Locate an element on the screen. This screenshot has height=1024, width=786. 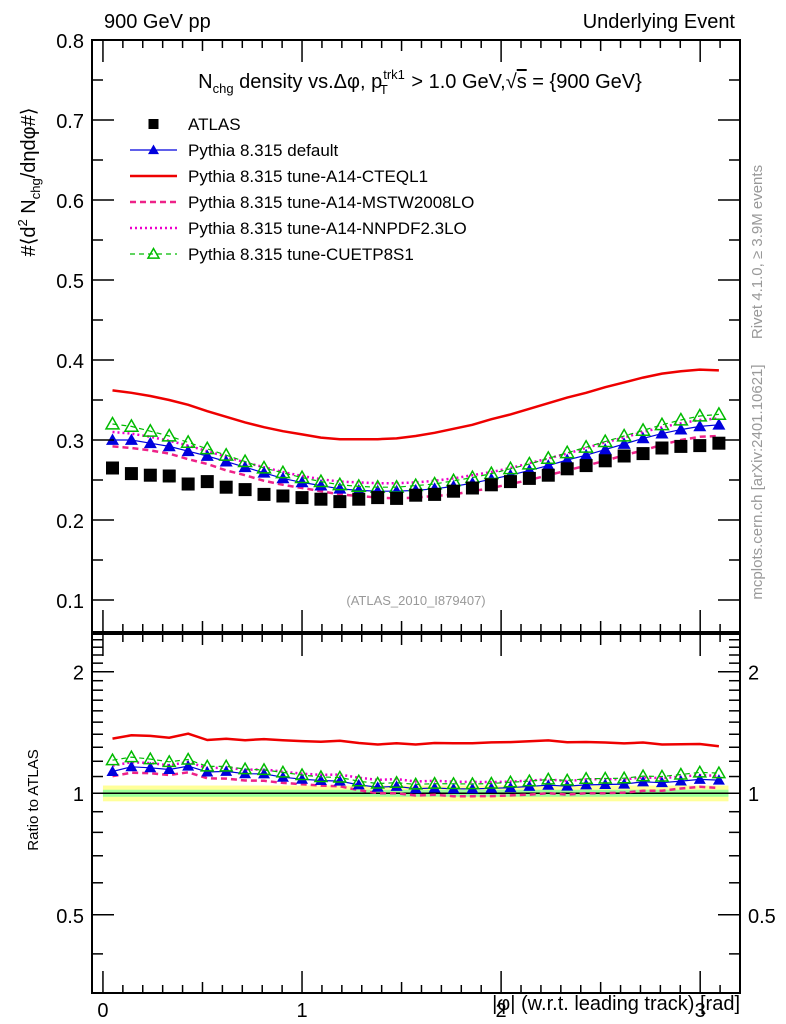
legend-label-pythia-8-315-default: Pythia 8.315 default is located at coordinates (263, 150).